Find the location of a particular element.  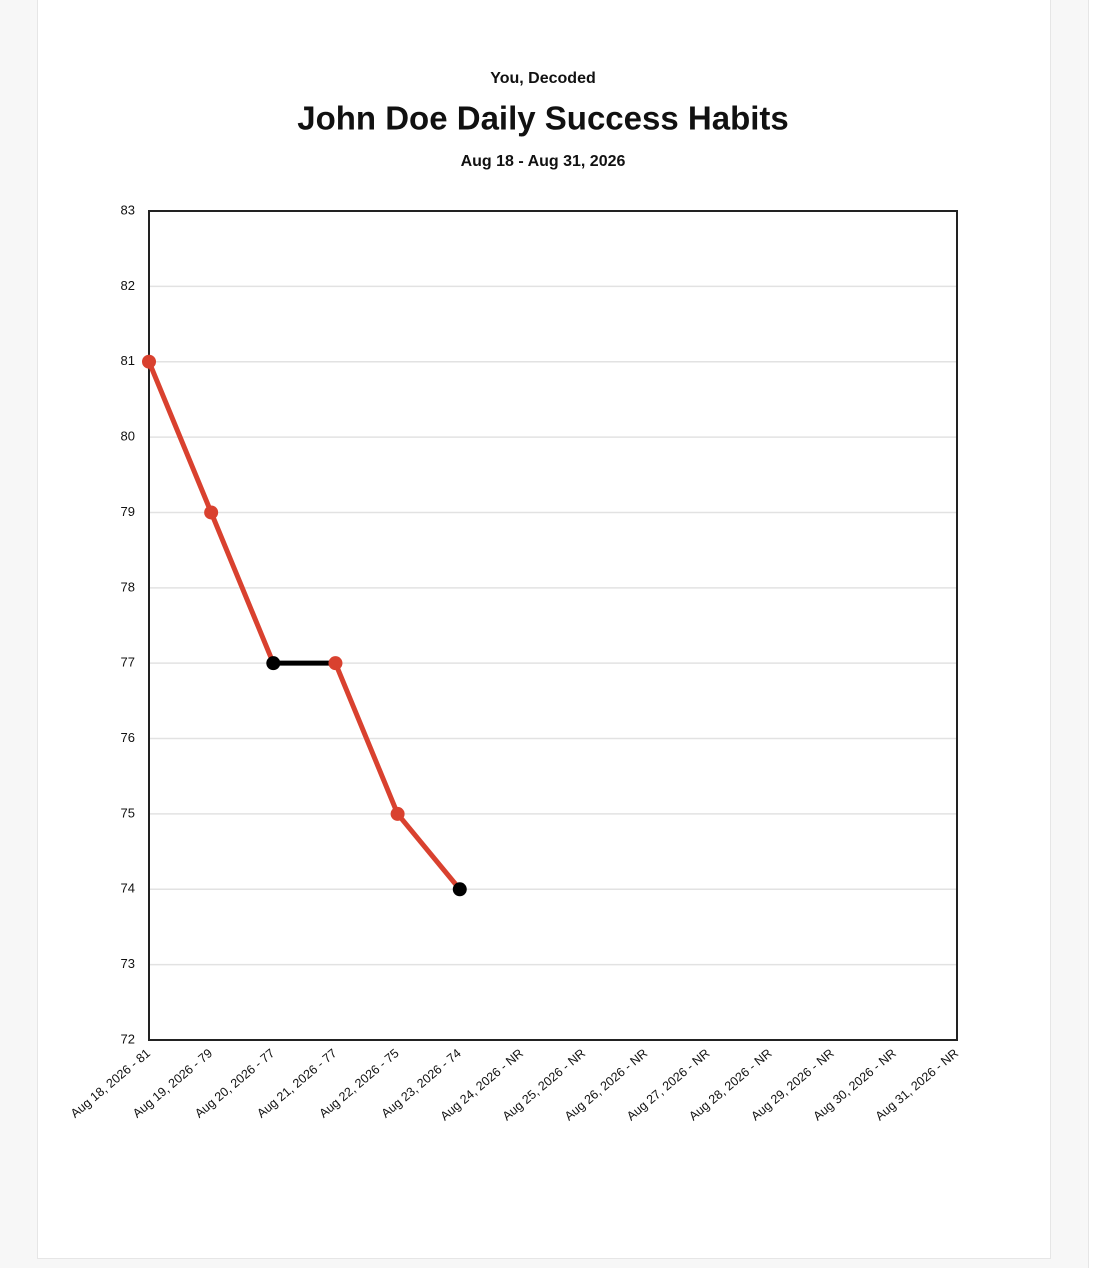

y-tick-label: 73 is located at coordinates (128, 963).